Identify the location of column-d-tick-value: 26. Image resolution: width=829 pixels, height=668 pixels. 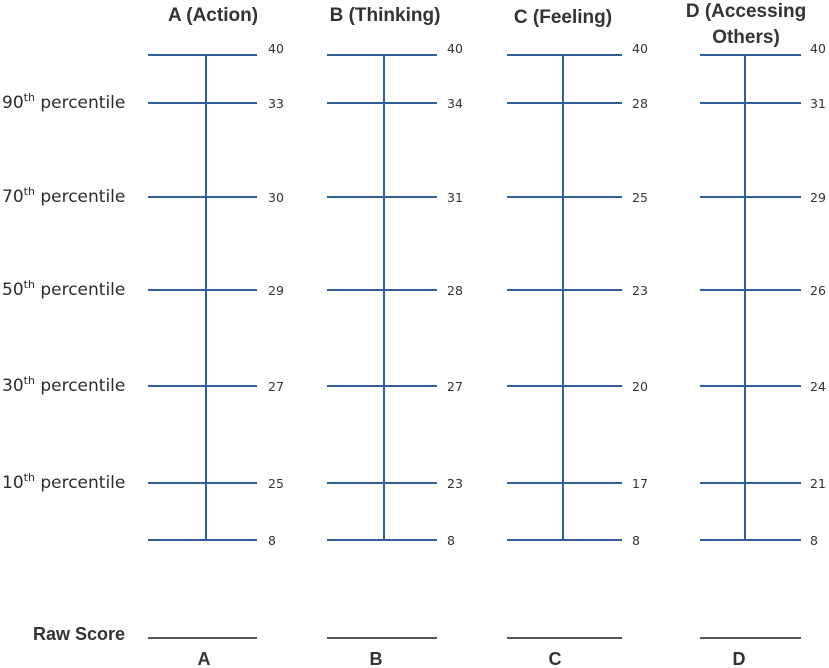
(818, 290).